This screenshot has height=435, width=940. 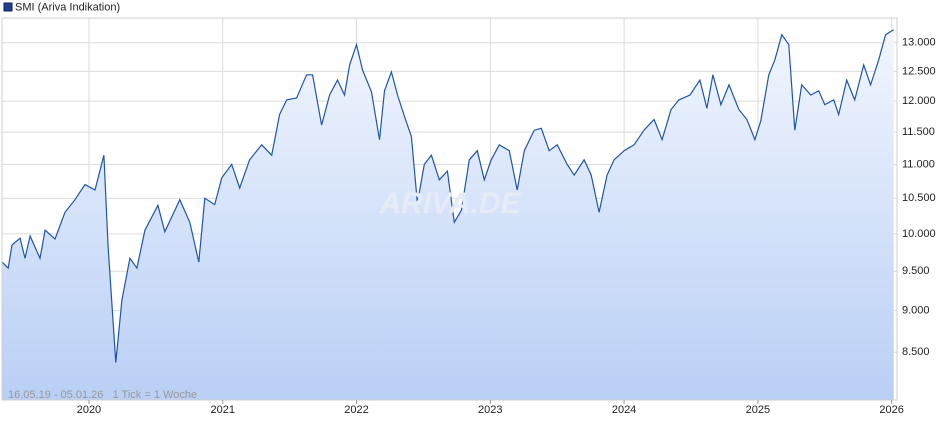 I want to click on legend-swatch, so click(x=8, y=7).